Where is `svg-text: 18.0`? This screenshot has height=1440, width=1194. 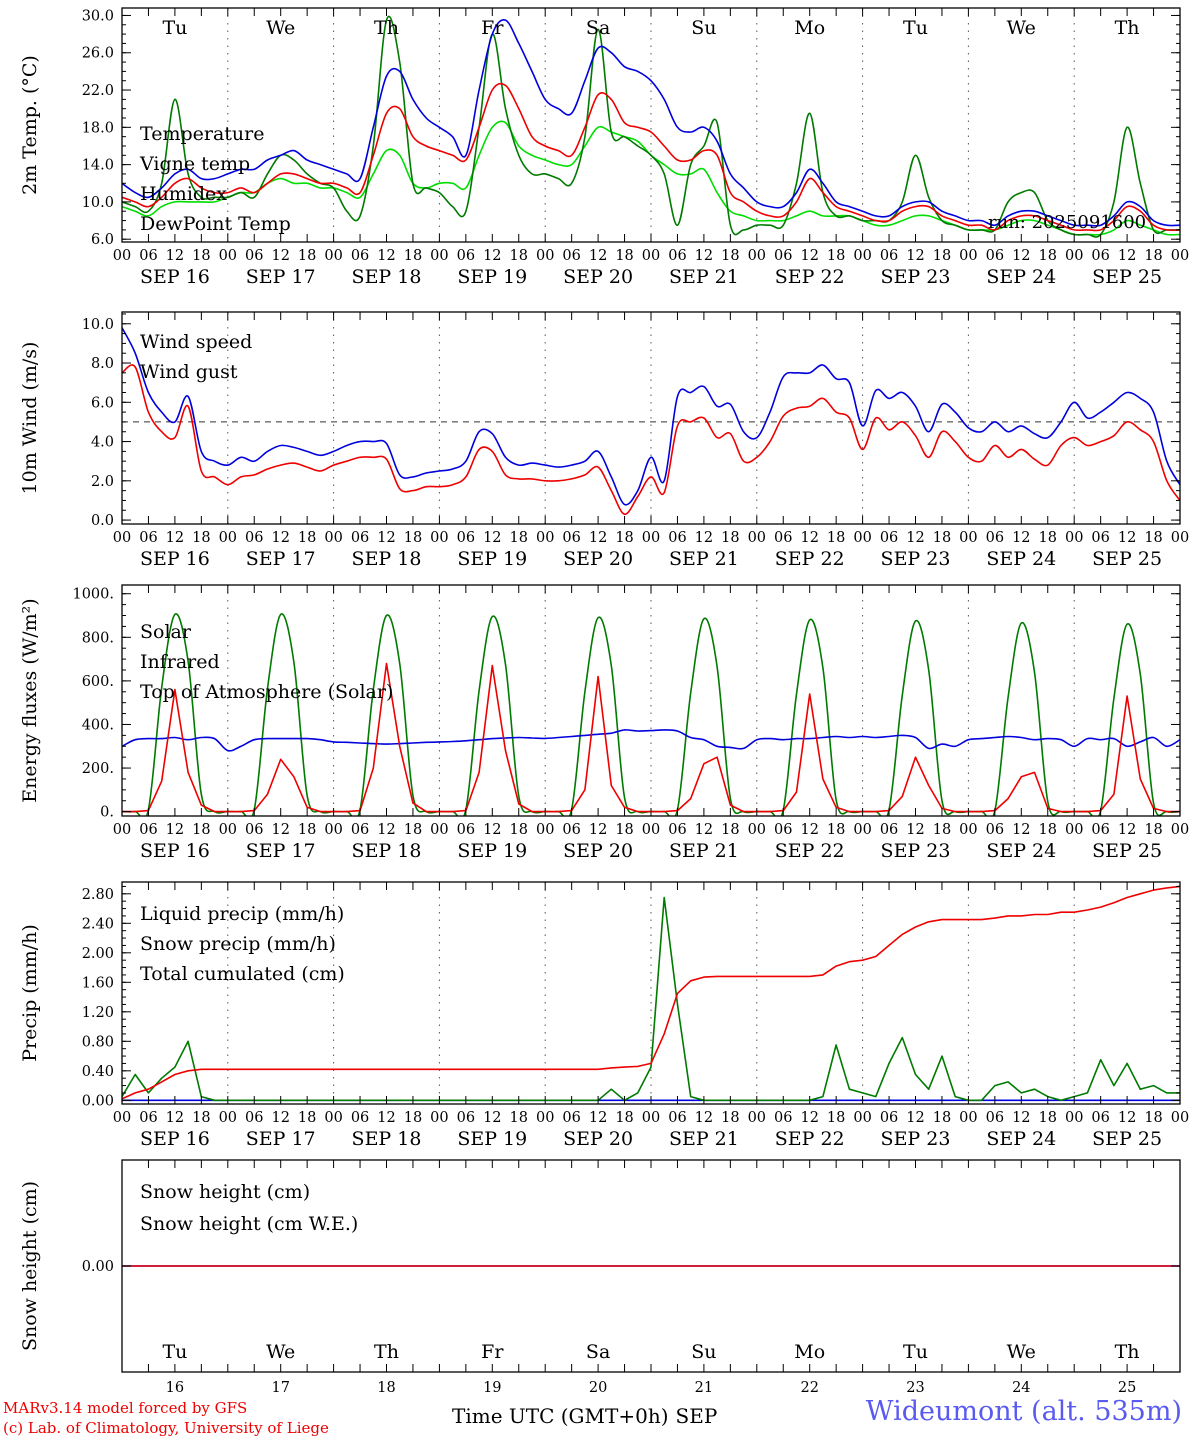 svg-text: 18.0 is located at coordinates (98, 128).